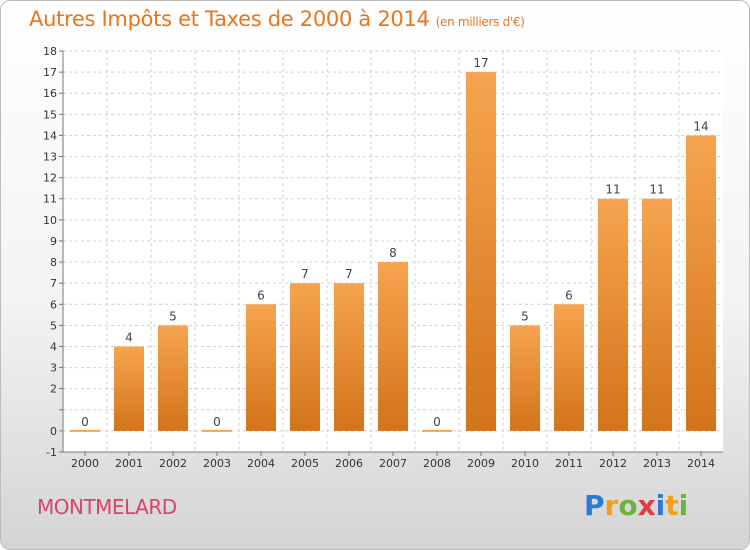  I want to click on y-tick-label: 13, so click(50, 157).